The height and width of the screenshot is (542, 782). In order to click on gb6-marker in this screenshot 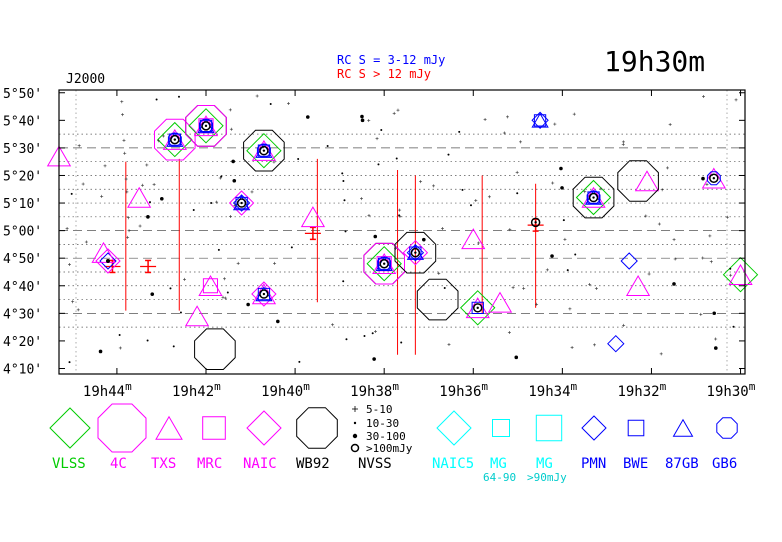, I will do `click(713, 178)`.